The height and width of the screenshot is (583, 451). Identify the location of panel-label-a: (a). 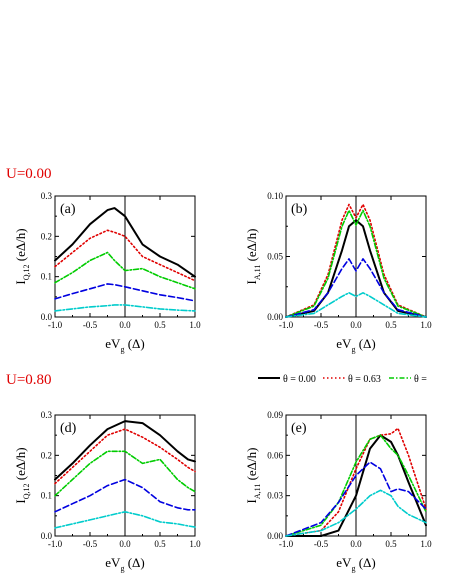
(68, 209).